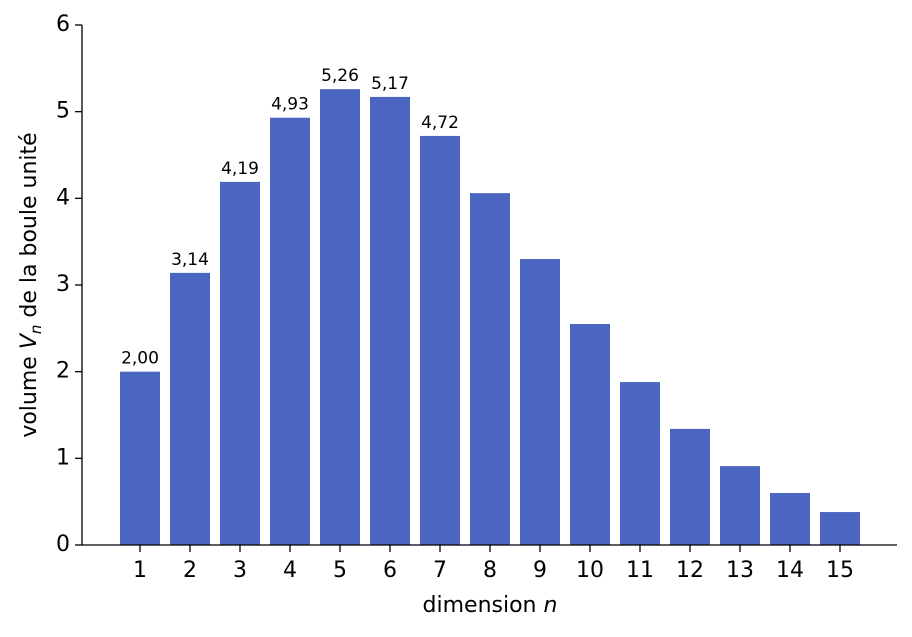  What do you see at coordinates (551, 605) in the screenshot?
I see `x-label-var: n` at bounding box center [551, 605].